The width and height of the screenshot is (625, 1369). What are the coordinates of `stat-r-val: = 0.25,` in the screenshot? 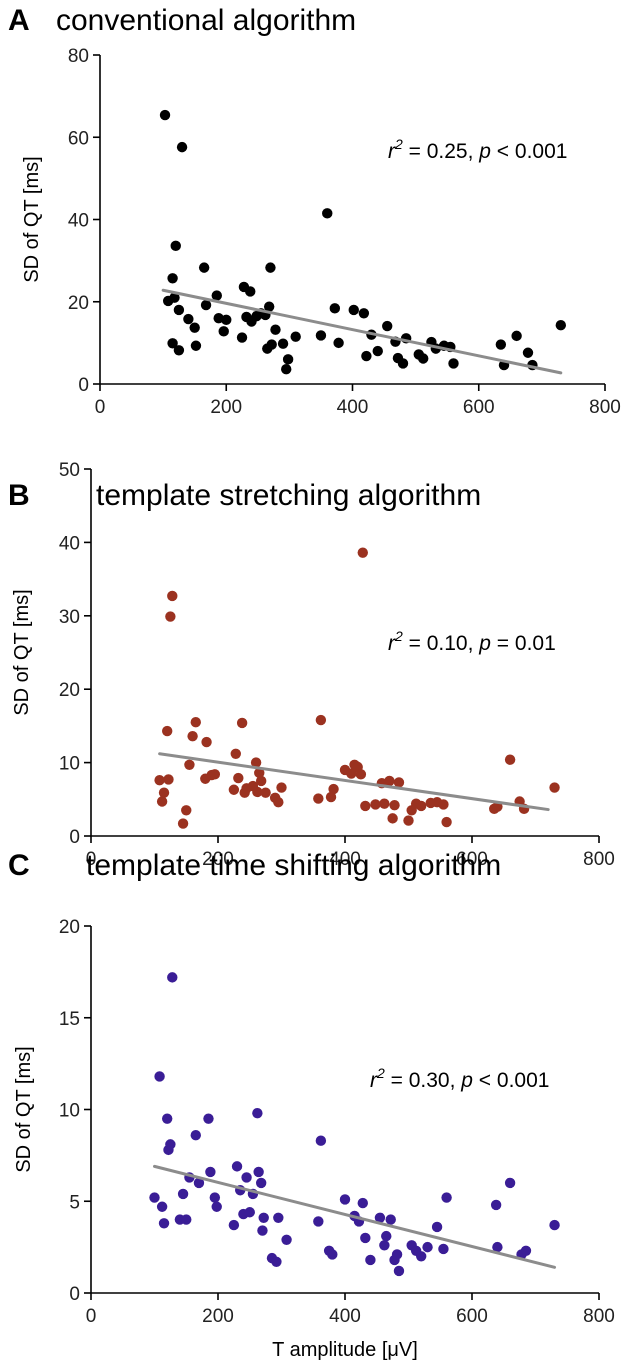 It's located at (441, 151).